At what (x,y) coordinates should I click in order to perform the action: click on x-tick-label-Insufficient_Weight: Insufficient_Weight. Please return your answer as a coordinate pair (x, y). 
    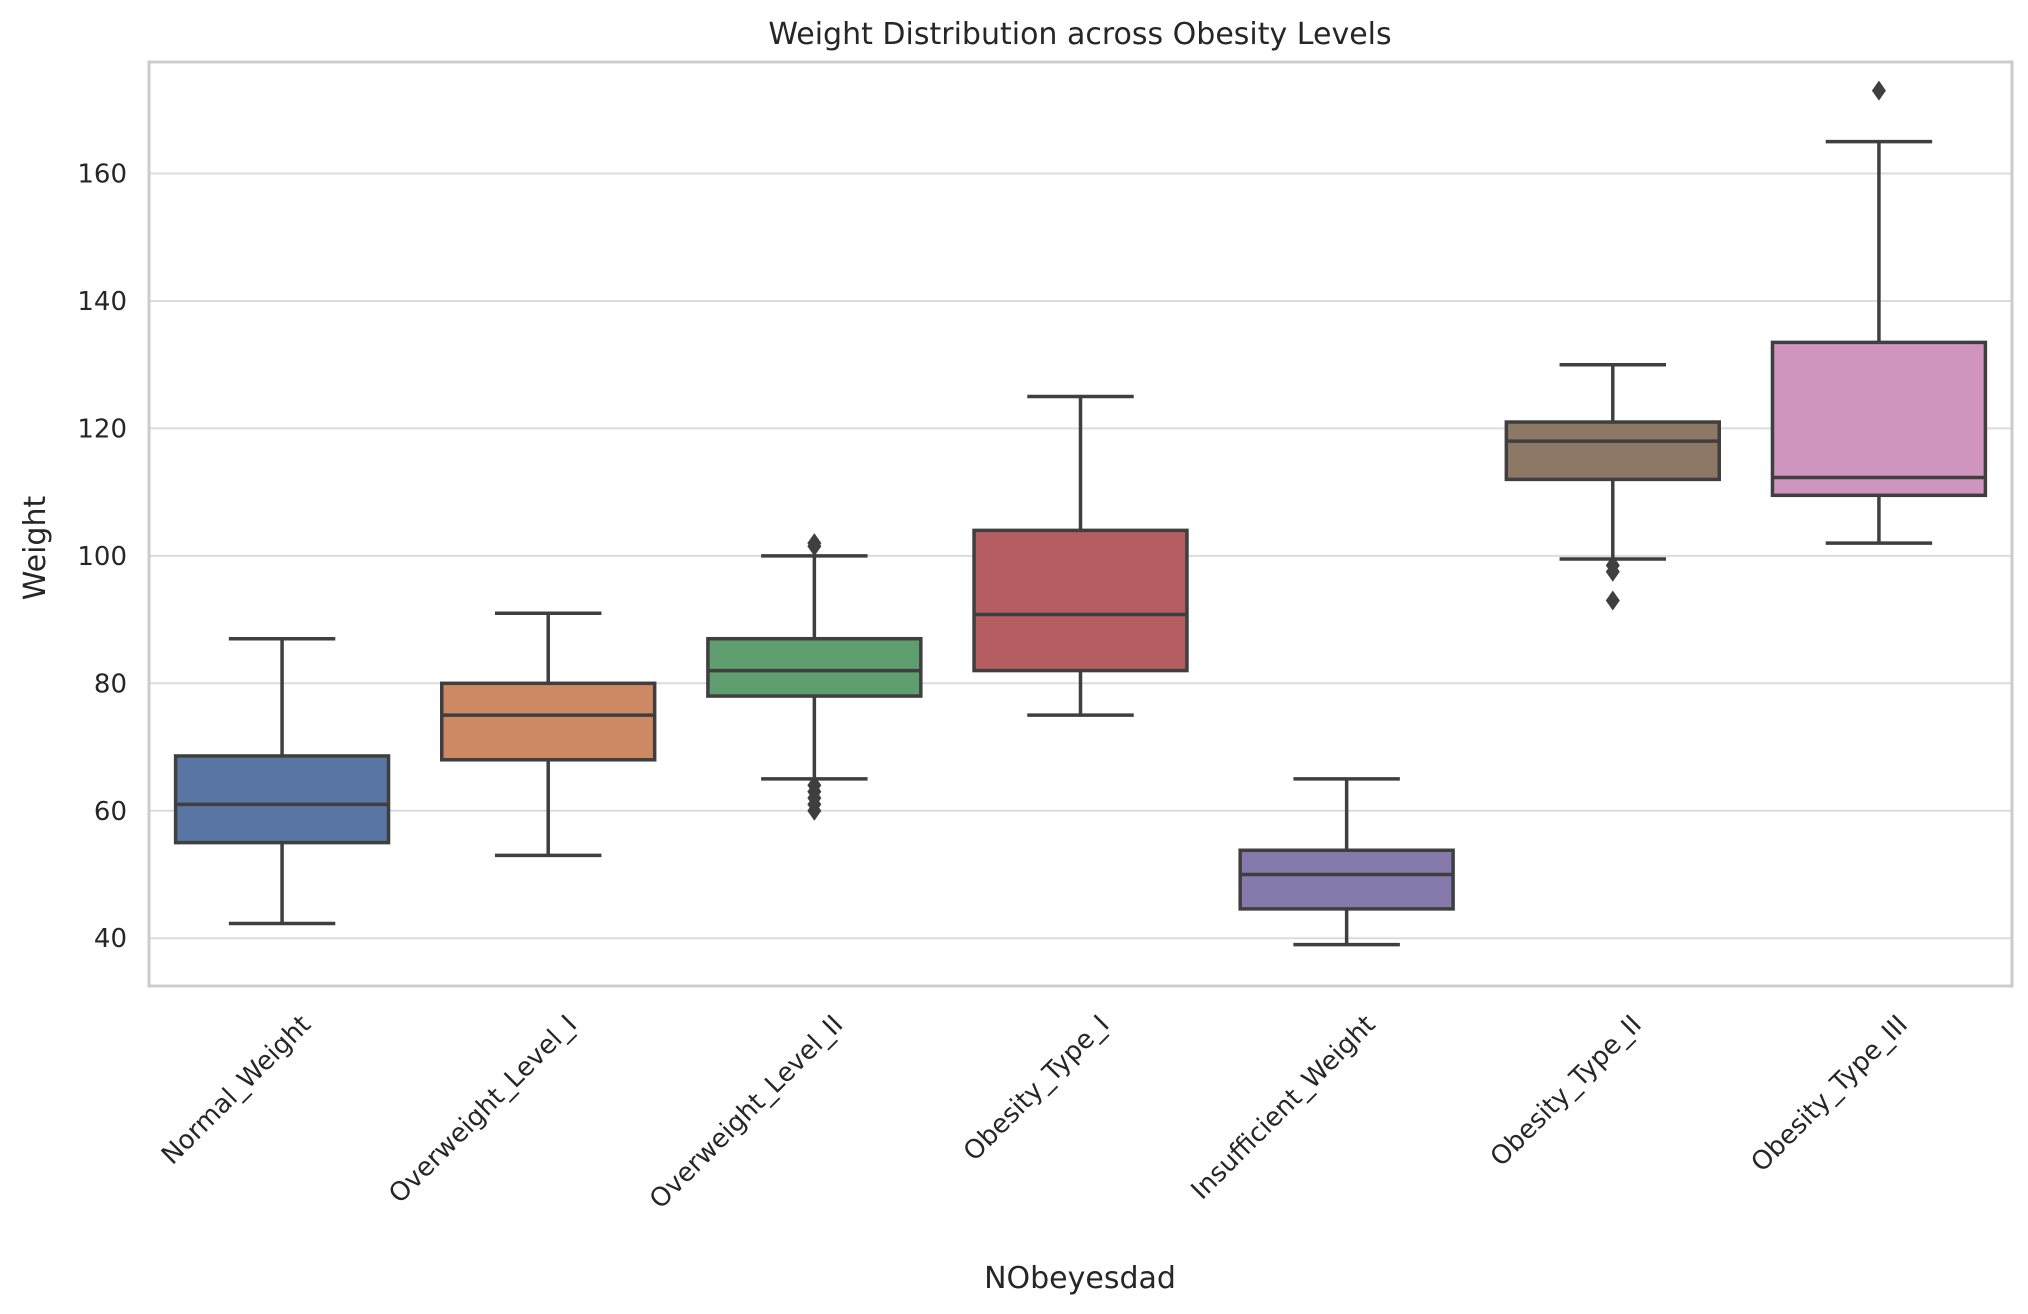
    Looking at the image, I should click on (1284, 1108).